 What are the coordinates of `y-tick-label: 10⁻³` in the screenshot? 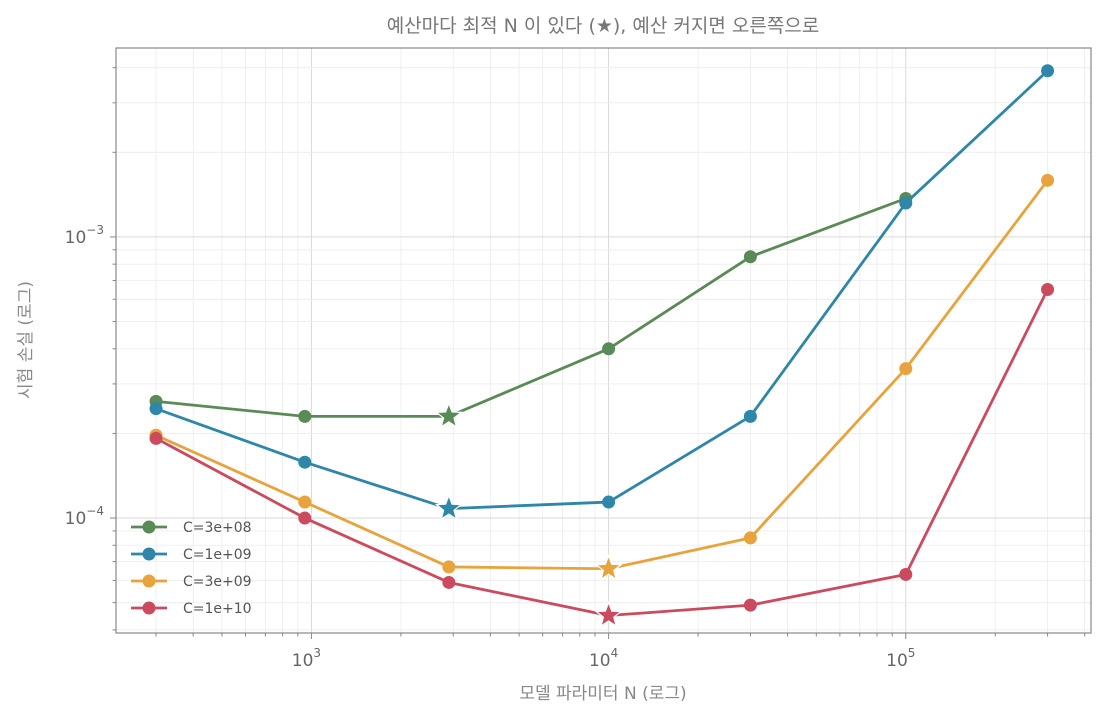 It's located at (84, 235).